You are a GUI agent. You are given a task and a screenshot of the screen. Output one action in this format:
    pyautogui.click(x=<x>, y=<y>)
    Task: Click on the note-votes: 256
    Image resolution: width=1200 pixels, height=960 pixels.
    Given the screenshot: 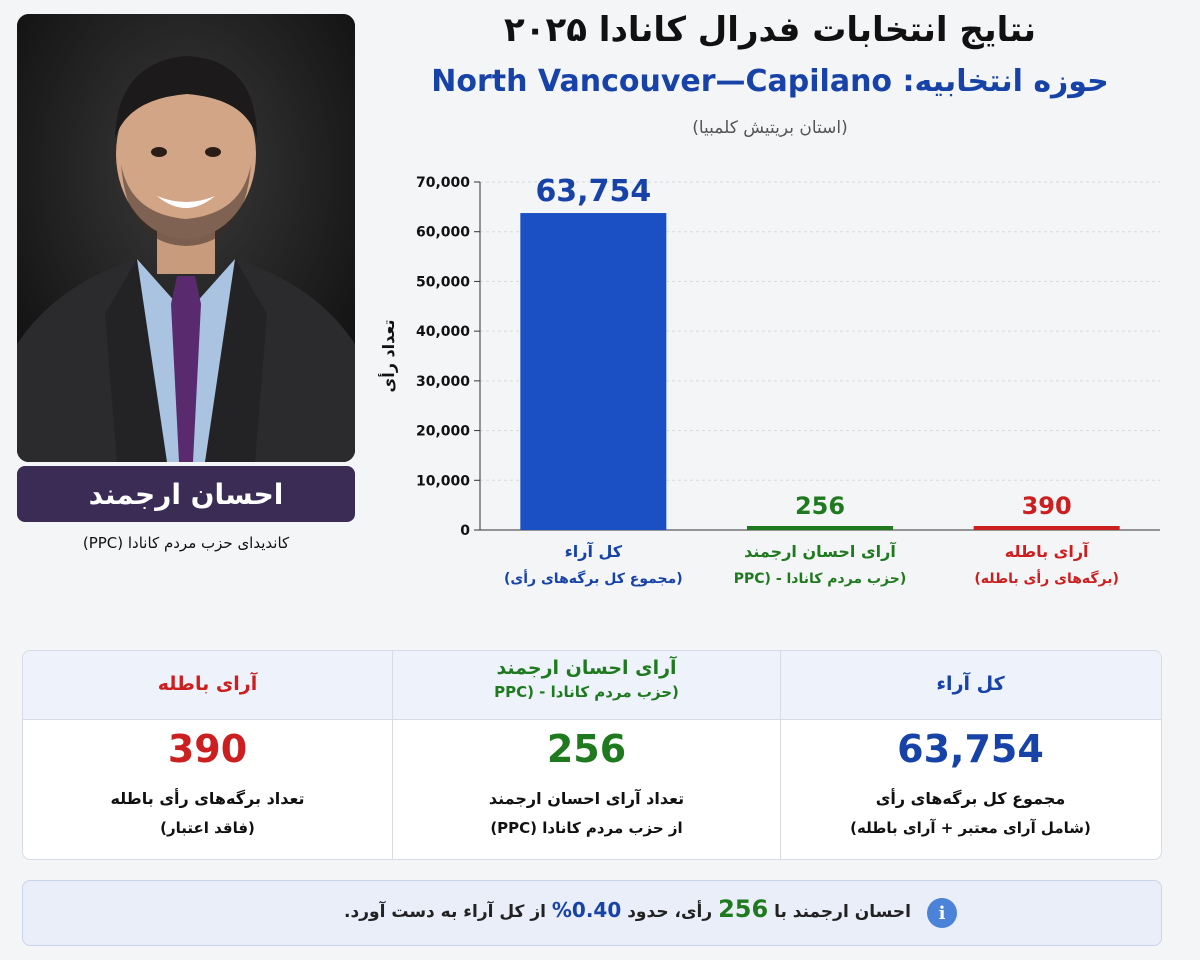 What is the action you would take?
    pyautogui.click(x=743, y=909)
    